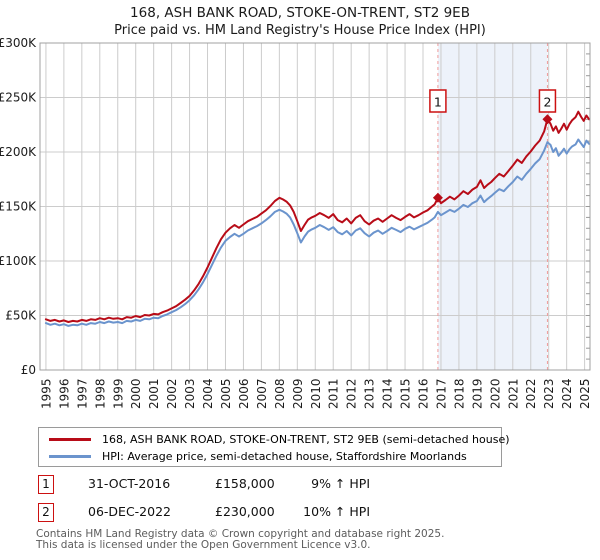 The width and height of the screenshot is (600, 560). Describe the element at coordinates (70, 439) in the screenshot. I see `price-paid-line-swatch-icon` at that location.